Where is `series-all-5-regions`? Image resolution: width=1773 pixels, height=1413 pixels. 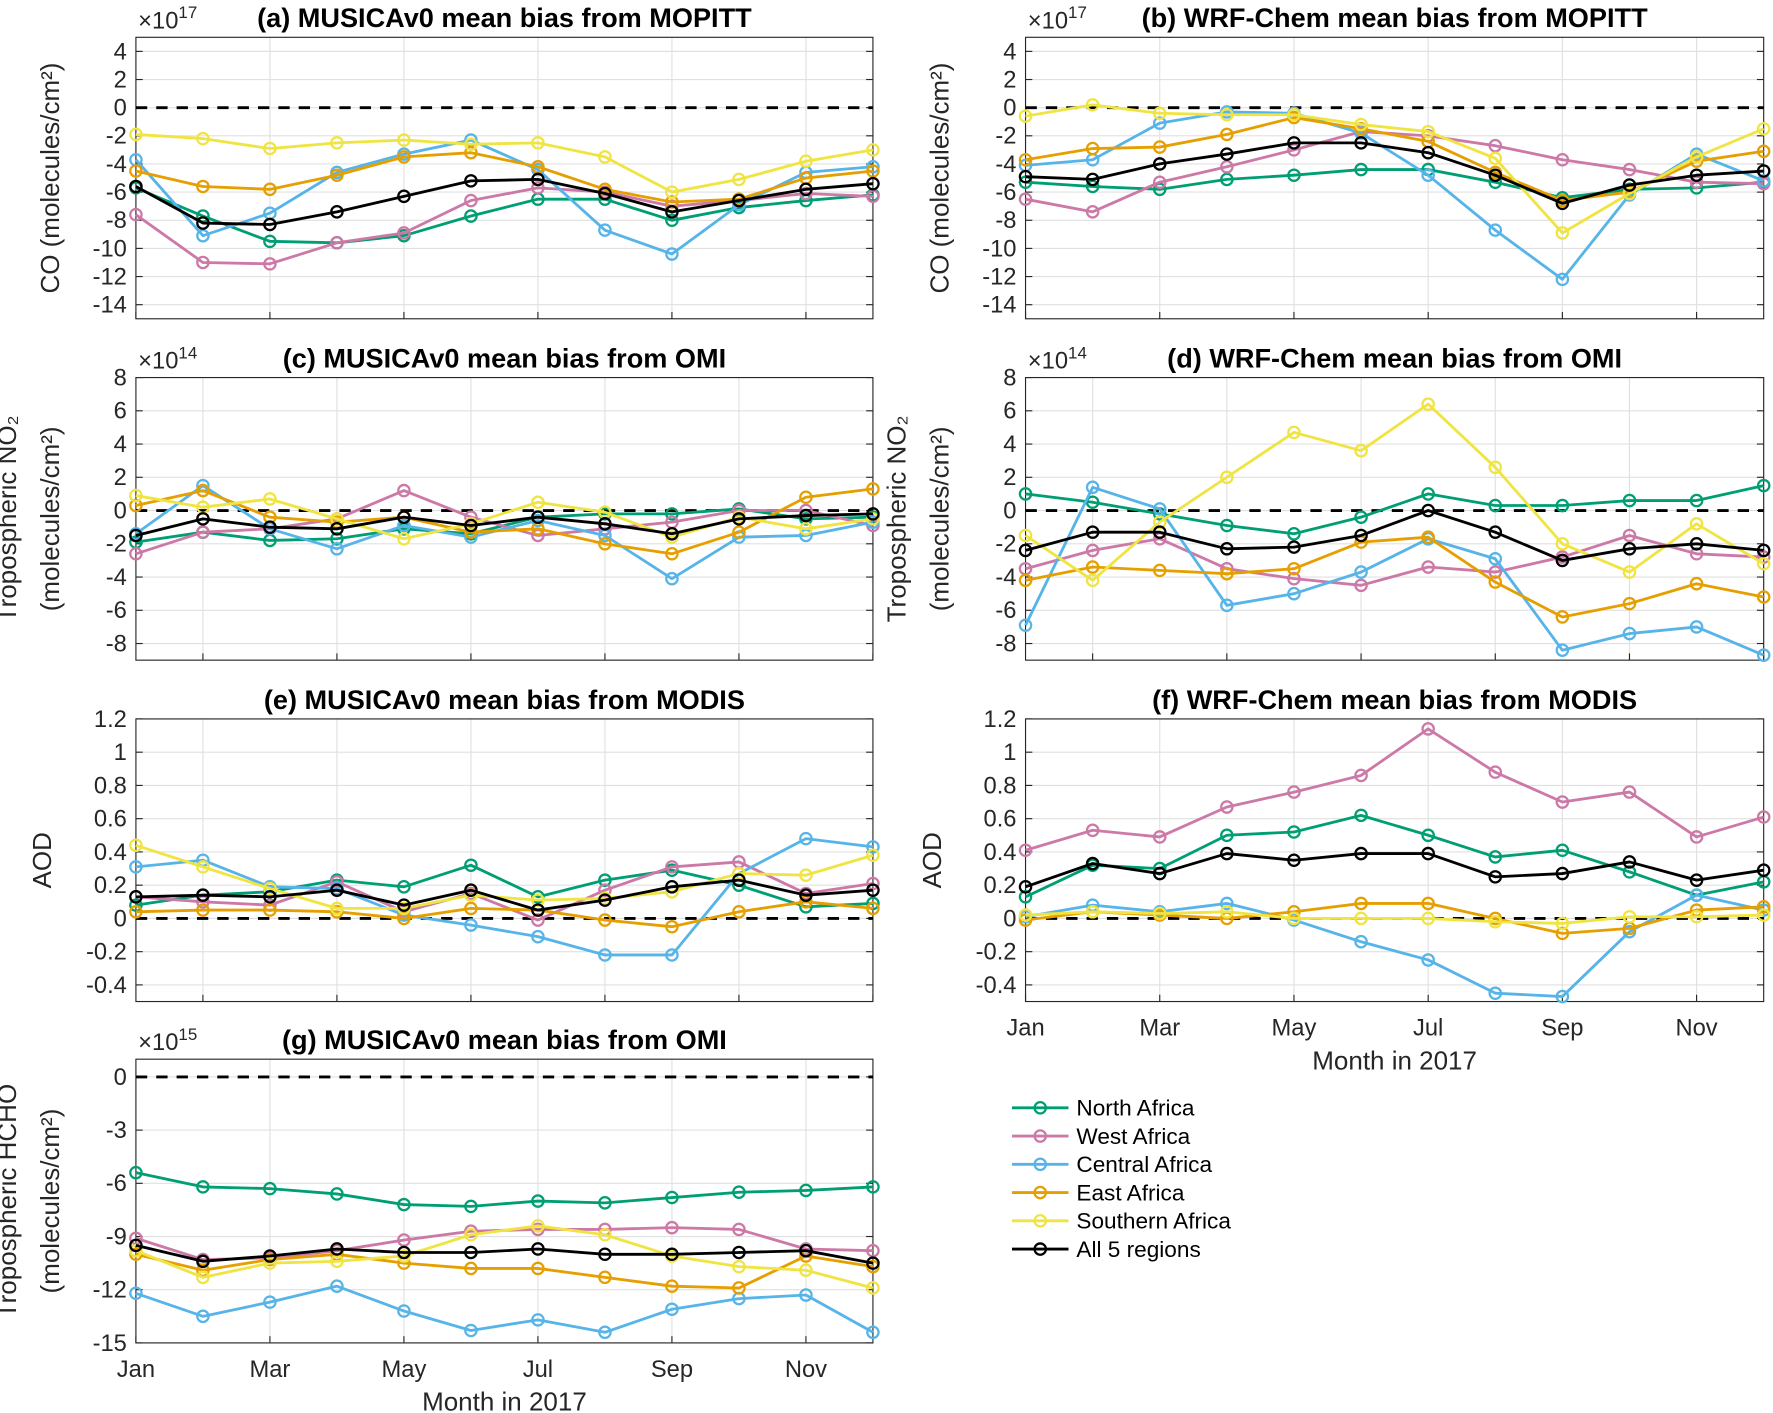
series-all-5-regions is located at coordinates (504, 1254).